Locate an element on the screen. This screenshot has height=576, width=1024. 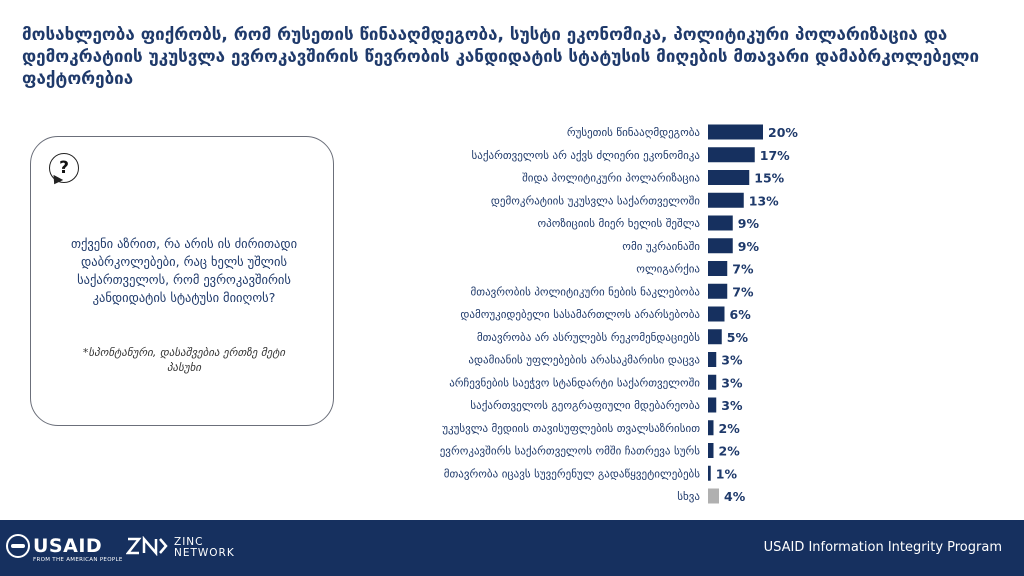
value-label: 17% is located at coordinates (775, 155).